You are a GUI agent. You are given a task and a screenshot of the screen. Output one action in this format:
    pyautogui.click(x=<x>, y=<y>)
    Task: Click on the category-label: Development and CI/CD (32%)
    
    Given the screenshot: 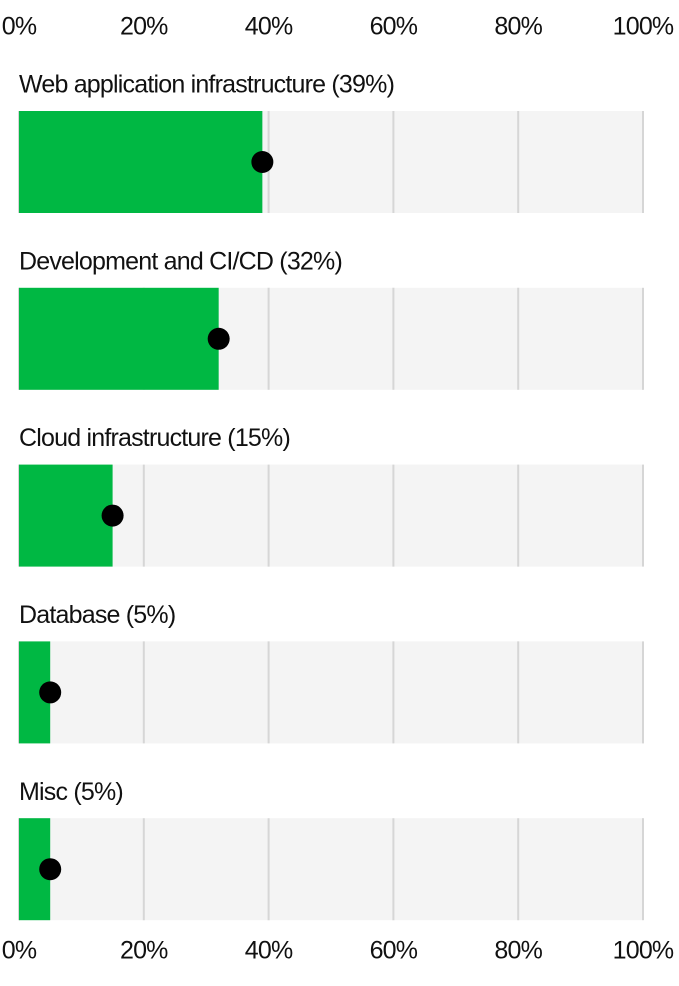 What is the action you would take?
    pyautogui.click(x=180, y=261)
    